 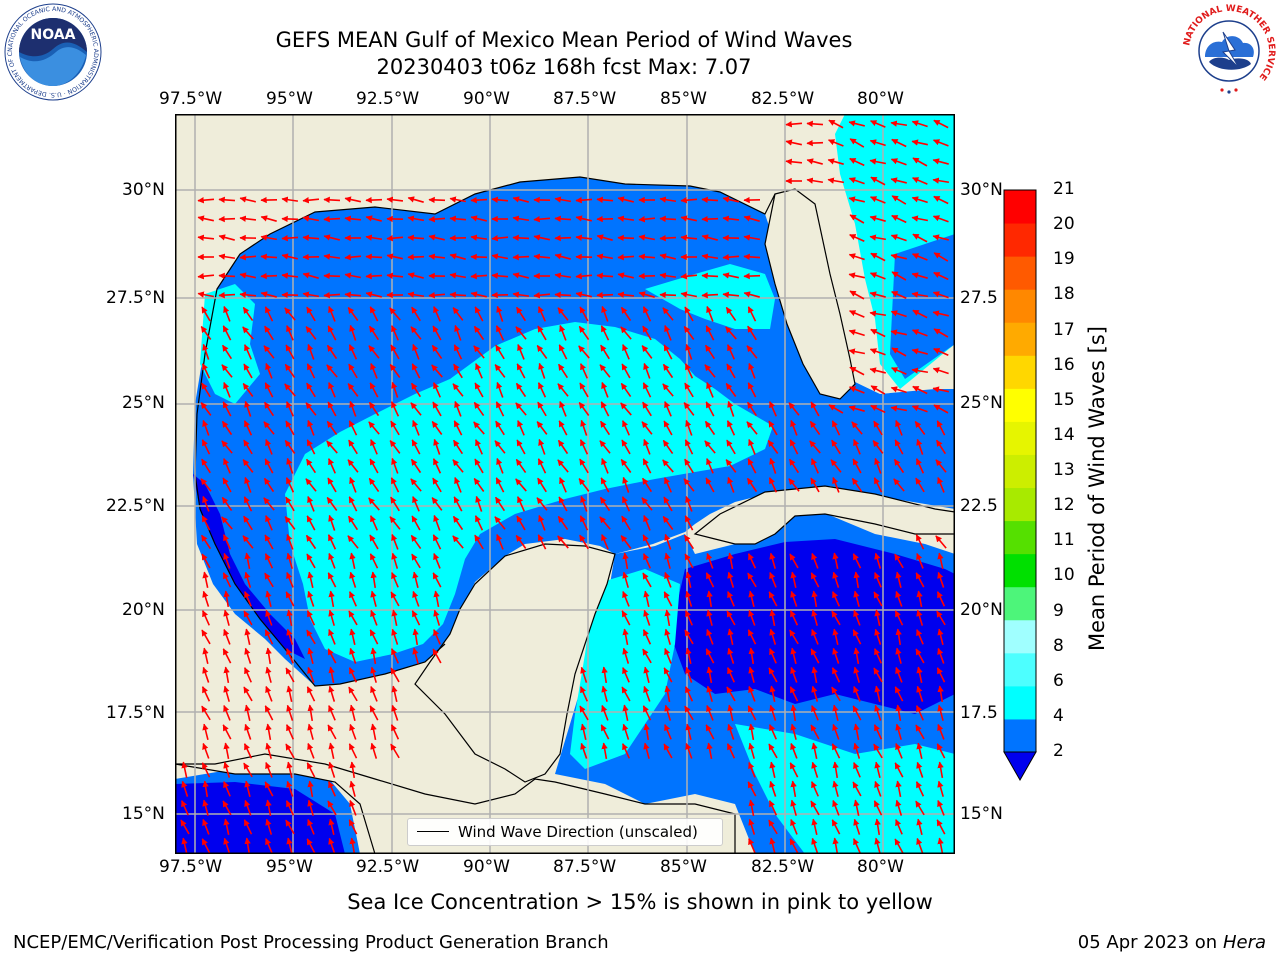 I want to click on lon-tick-bottom: 97.5°W, so click(x=191, y=867).